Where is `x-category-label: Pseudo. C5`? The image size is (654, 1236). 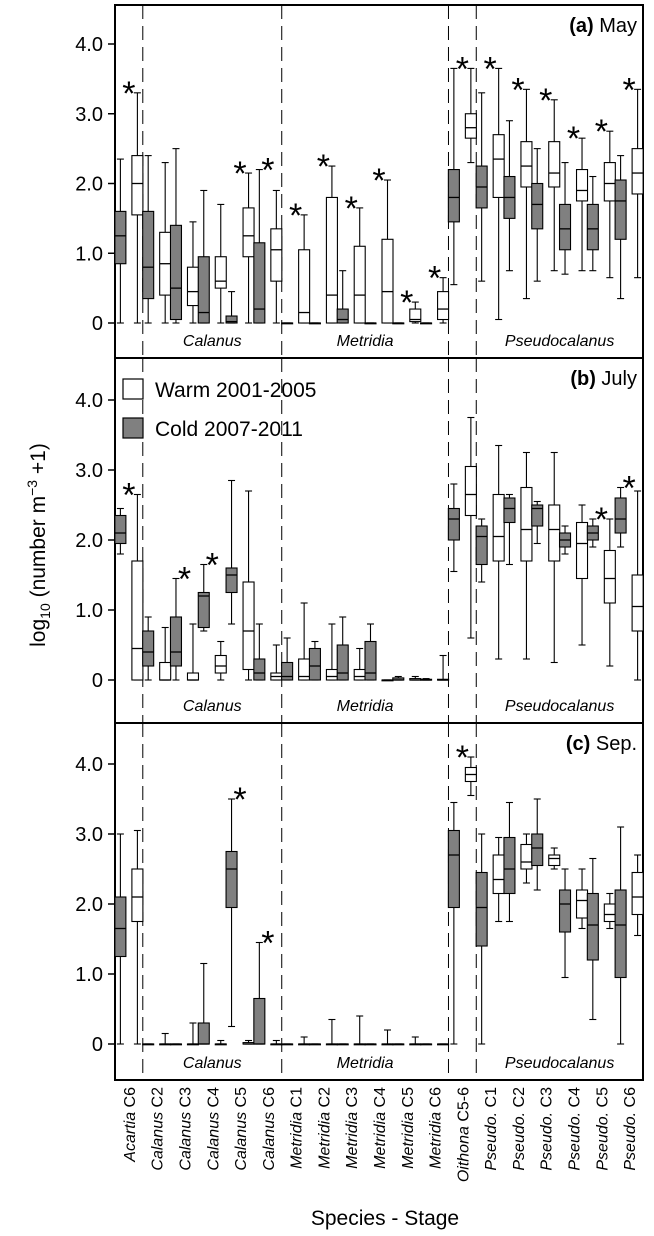
x-category-label: Pseudo. C5 is located at coordinates (602, 1129).